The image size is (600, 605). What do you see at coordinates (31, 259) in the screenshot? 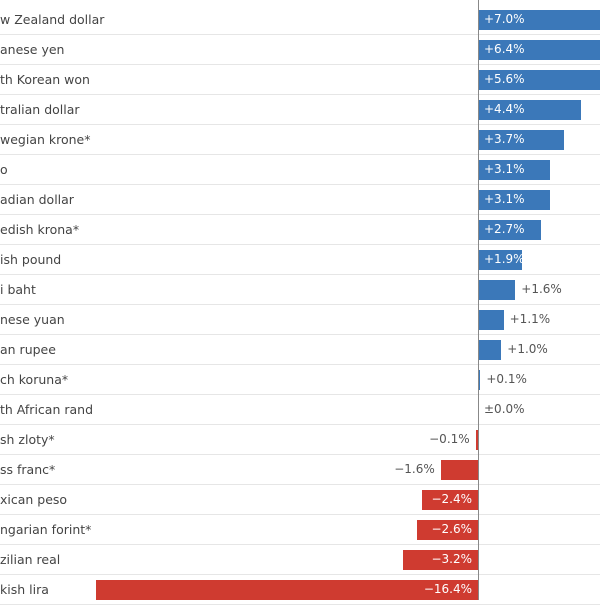
I see `category-label: ish pound` at bounding box center [31, 259].